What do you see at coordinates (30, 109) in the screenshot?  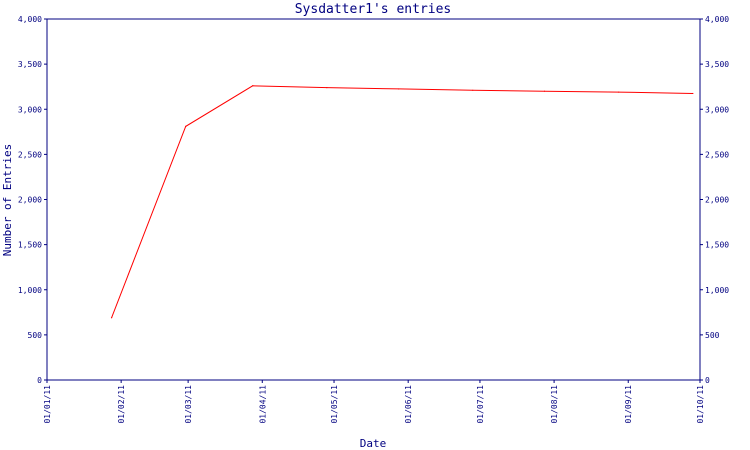 I see `y-tick-label-left: 3,000` at bounding box center [30, 109].